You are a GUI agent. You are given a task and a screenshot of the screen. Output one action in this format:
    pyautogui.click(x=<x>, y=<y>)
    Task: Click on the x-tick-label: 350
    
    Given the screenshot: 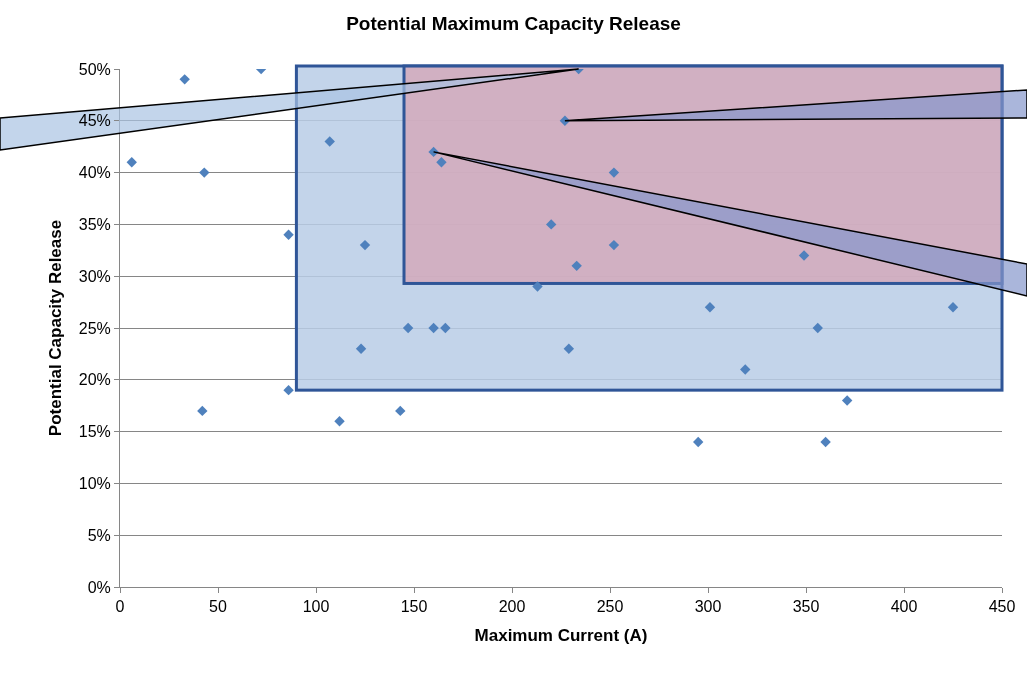 What is the action you would take?
    pyautogui.click(x=806, y=607)
    